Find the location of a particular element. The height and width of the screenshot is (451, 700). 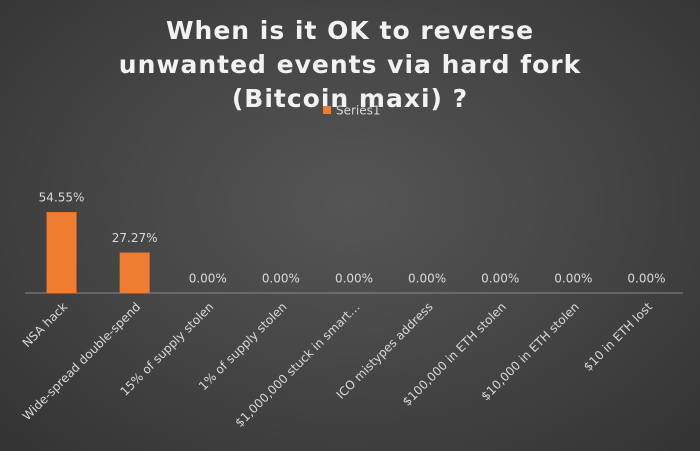

x-tick-label: $10 in ETH lost is located at coordinates (618, 336).